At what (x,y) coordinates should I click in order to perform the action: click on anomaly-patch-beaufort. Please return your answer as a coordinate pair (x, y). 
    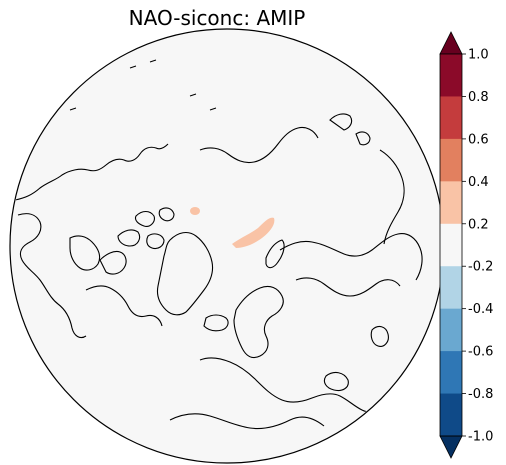
    Looking at the image, I should click on (195, 211).